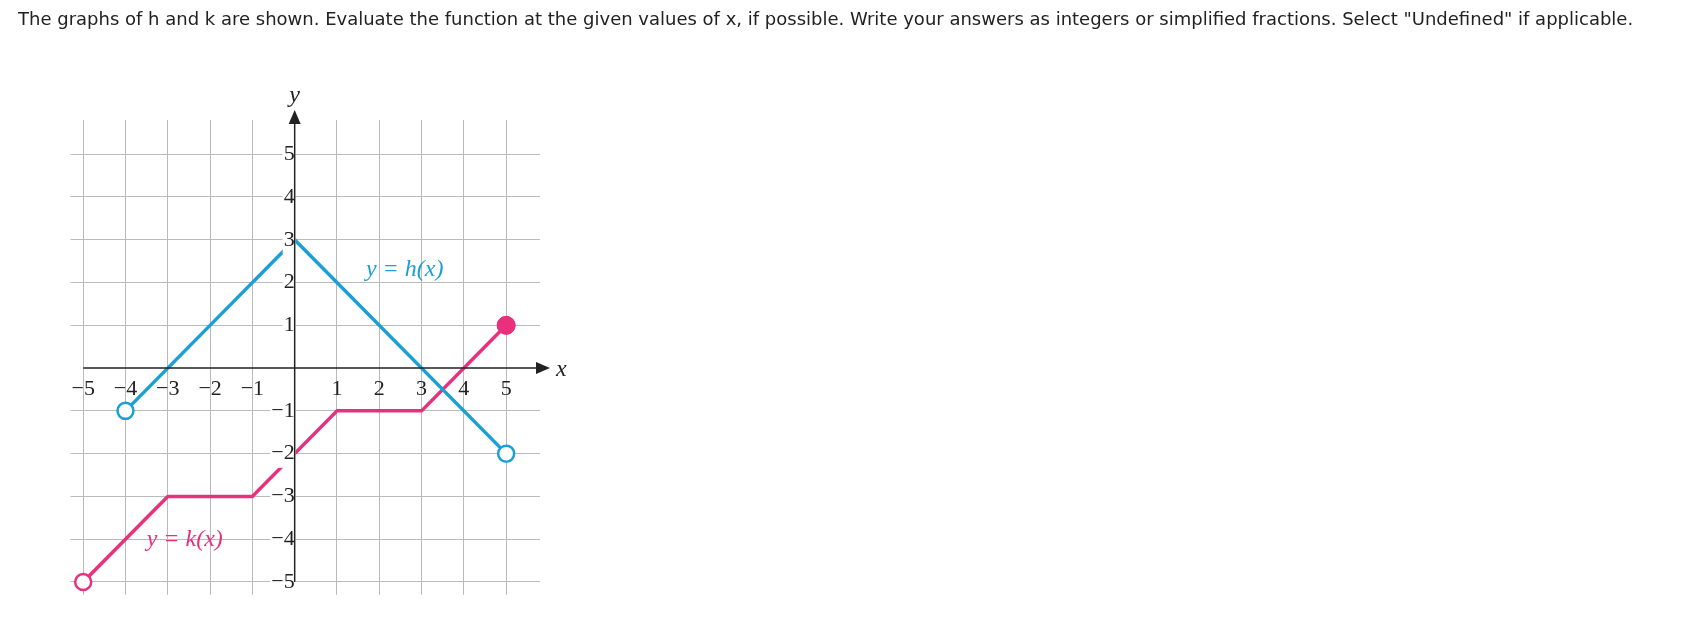 This screenshot has width=1681, height=644. I want to click on x-tick-label: −1, so click(252, 388).